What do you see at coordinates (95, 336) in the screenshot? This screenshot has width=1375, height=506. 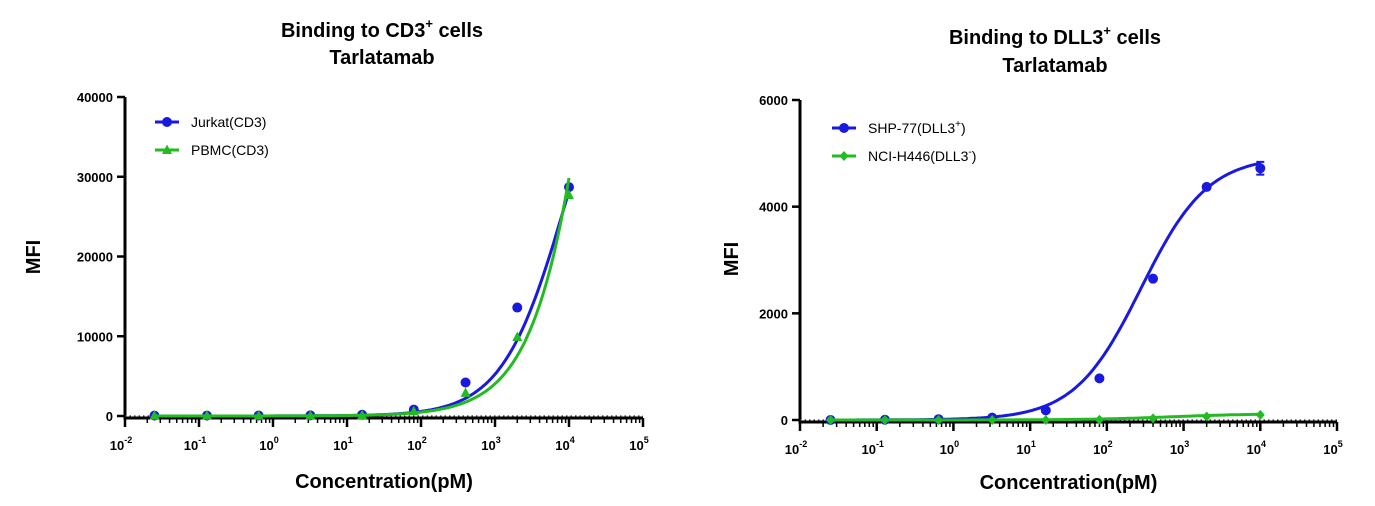 I see `y-tick-label: 10000` at bounding box center [95, 336].